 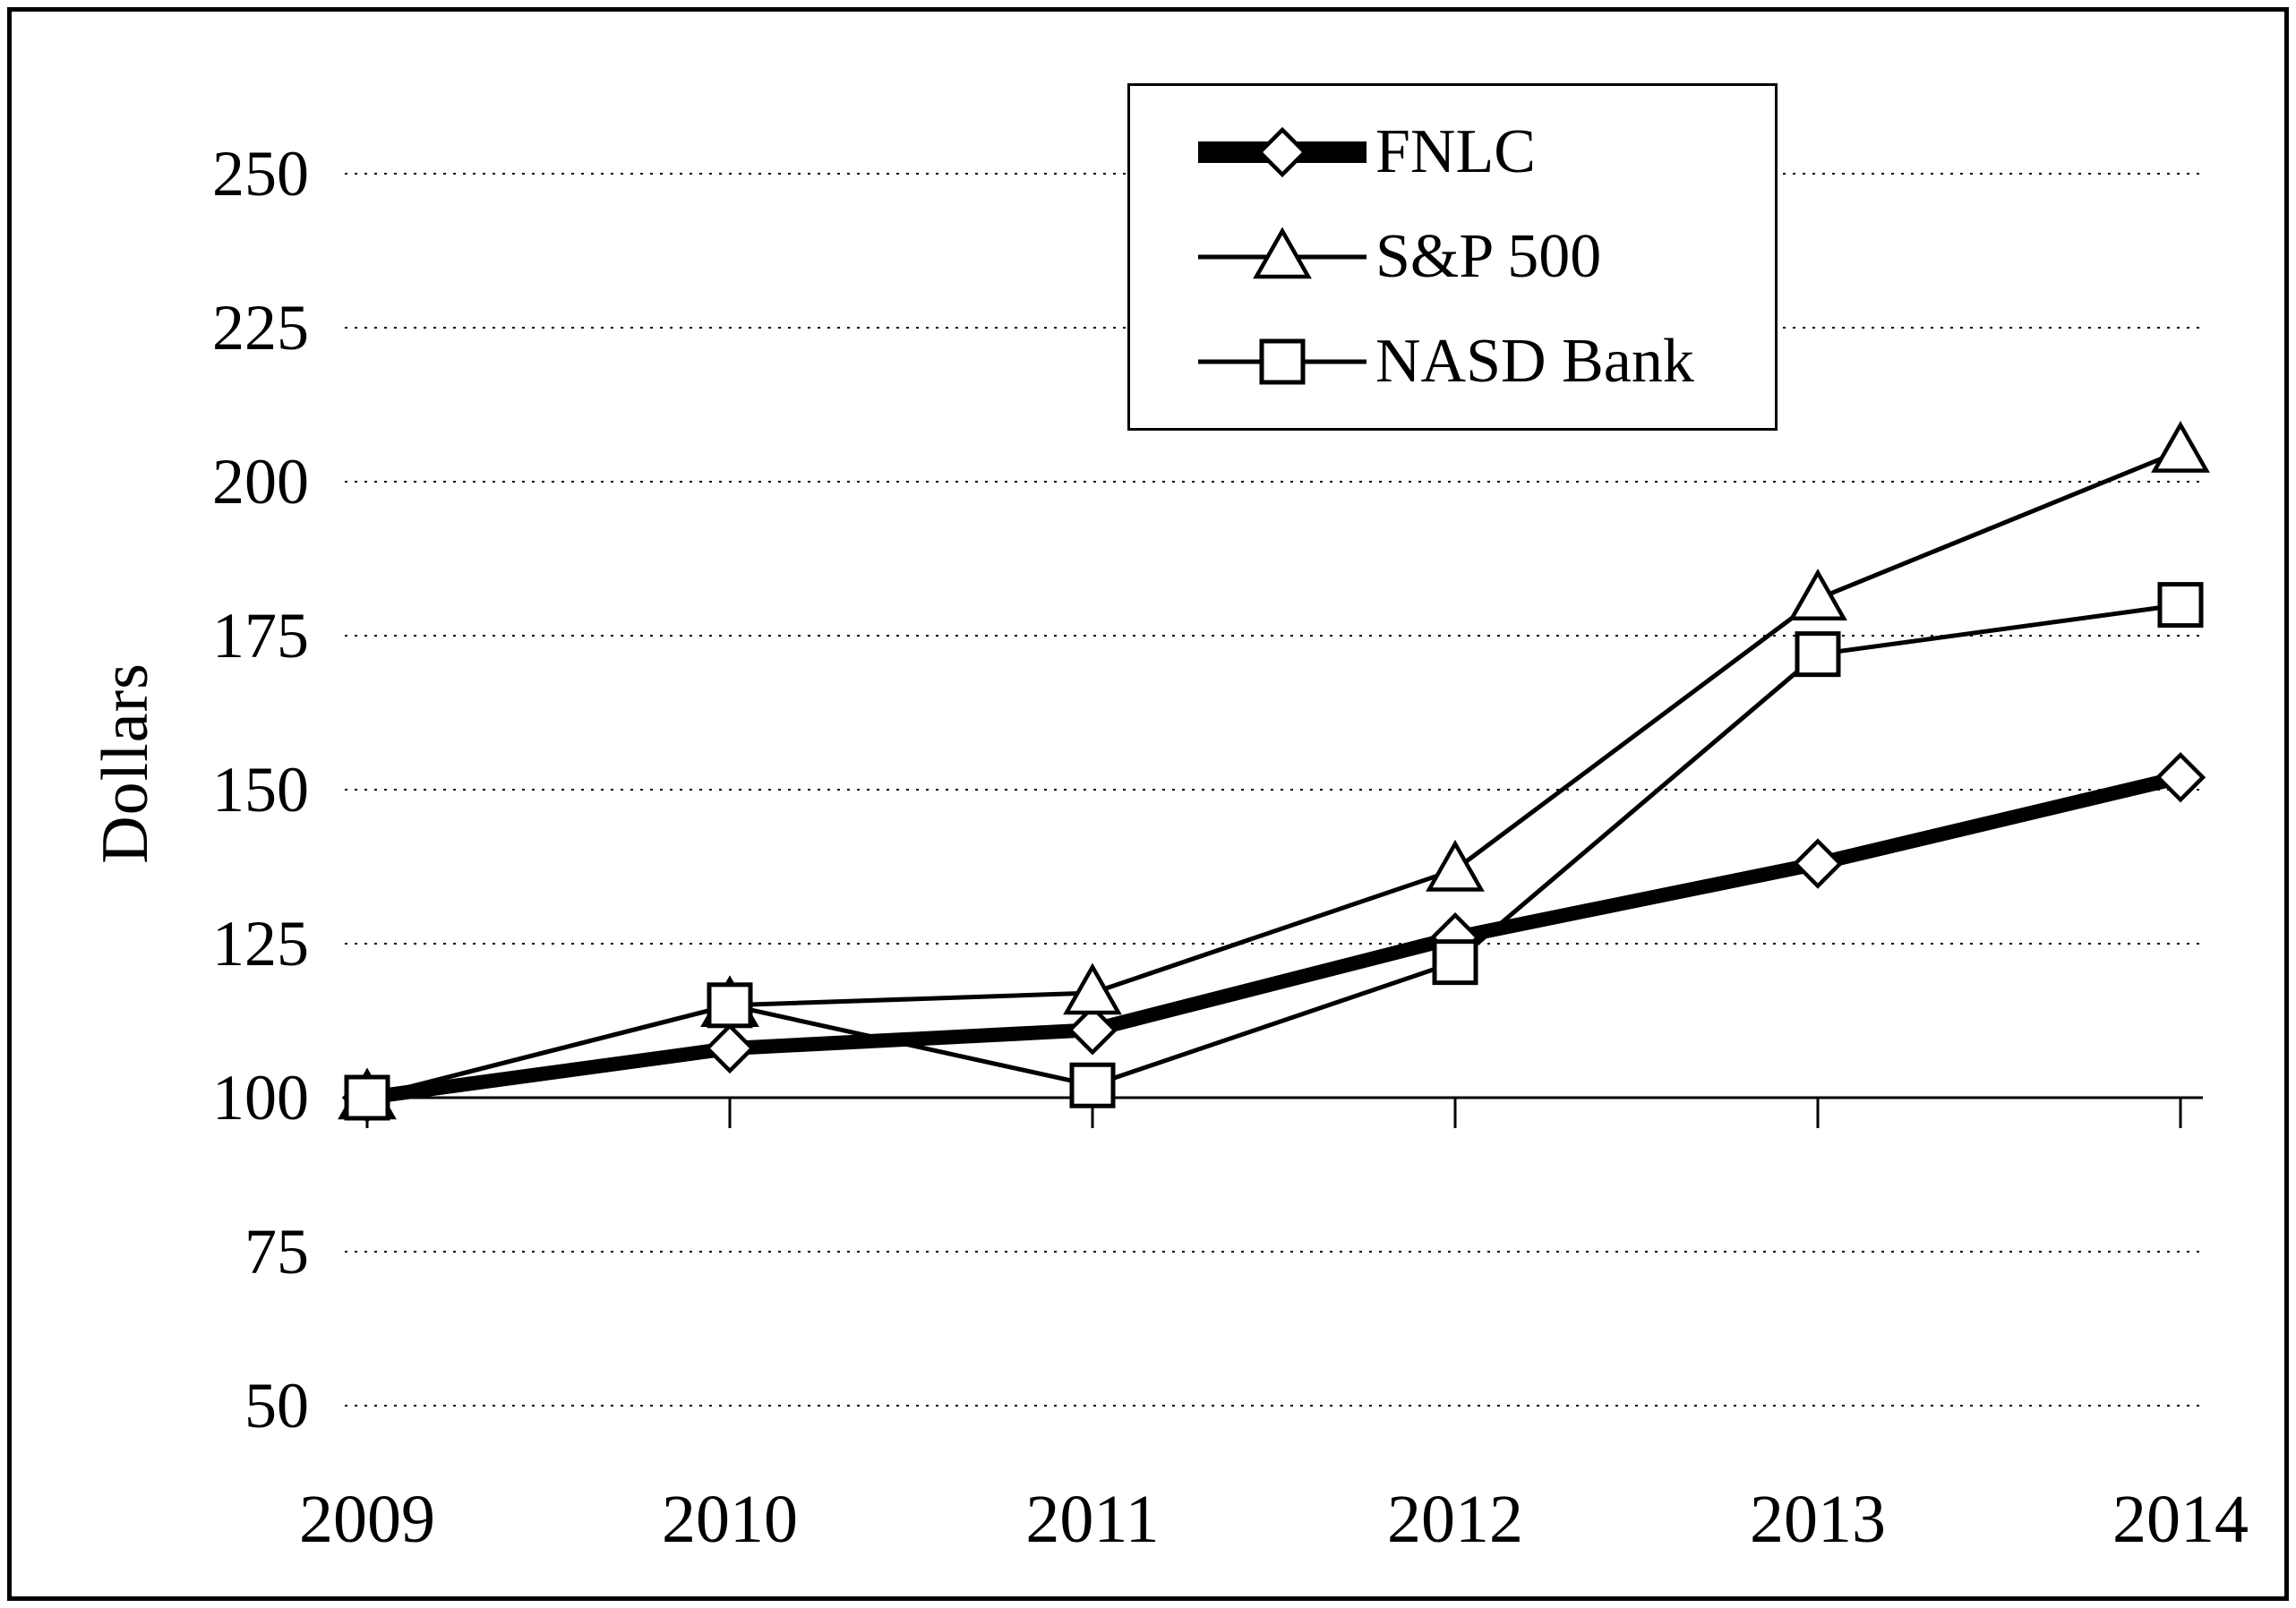 What do you see at coordinates (1092, 1519) in the screenshot?
I see `x-tick-label: 2011` at bounding box center [1092, 1519].